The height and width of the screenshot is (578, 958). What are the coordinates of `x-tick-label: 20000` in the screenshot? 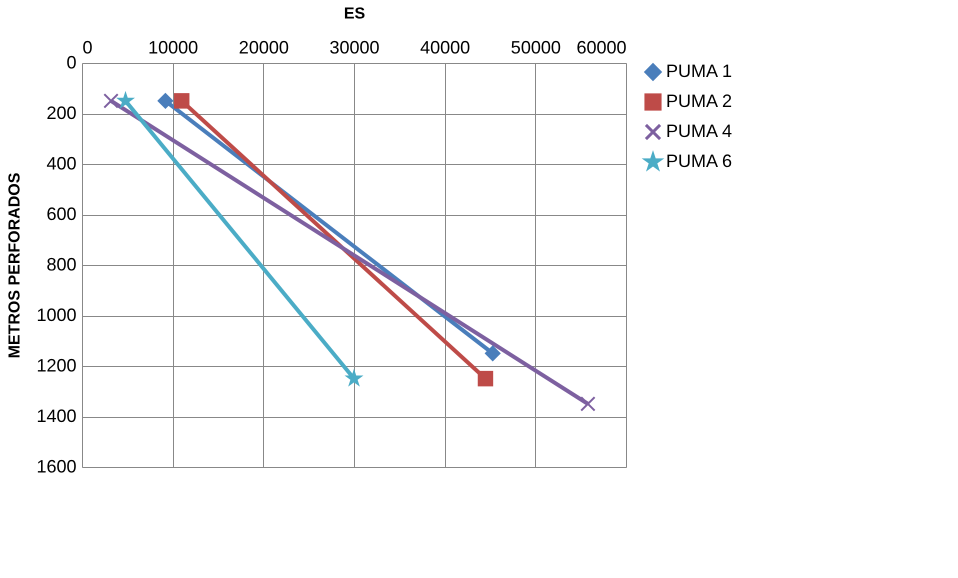 It's located at (263, 48).